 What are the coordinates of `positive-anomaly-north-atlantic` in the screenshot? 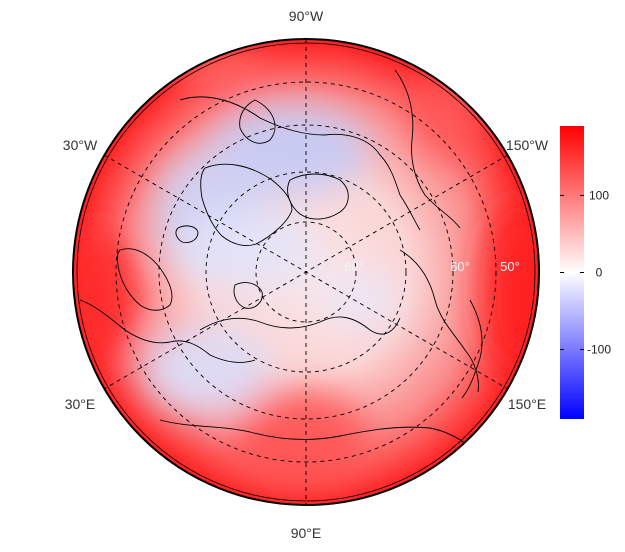 It's located at (220, 70).